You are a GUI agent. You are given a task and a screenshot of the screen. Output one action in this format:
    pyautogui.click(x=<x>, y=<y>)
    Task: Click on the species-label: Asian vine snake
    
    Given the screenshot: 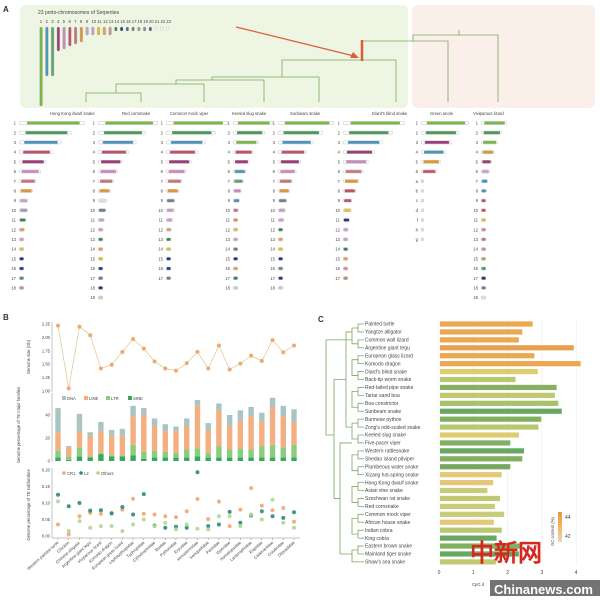 What is the action you would take?
    pyautogui.click(x=384, y=491)
    